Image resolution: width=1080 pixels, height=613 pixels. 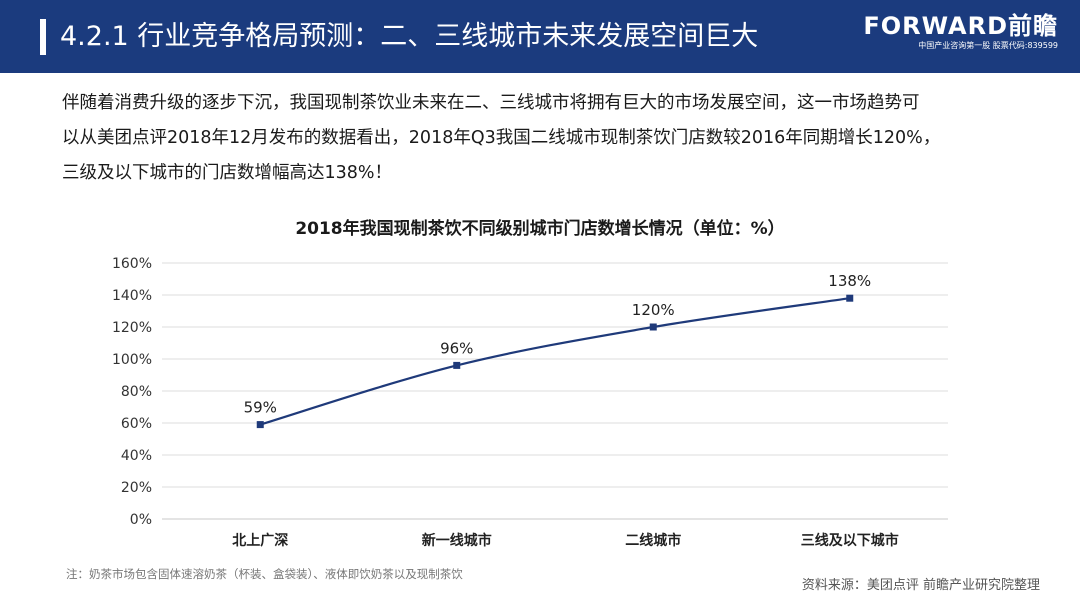 I want to click on x-tick-label: 三线及以下城市, so click(x=850, y=540).